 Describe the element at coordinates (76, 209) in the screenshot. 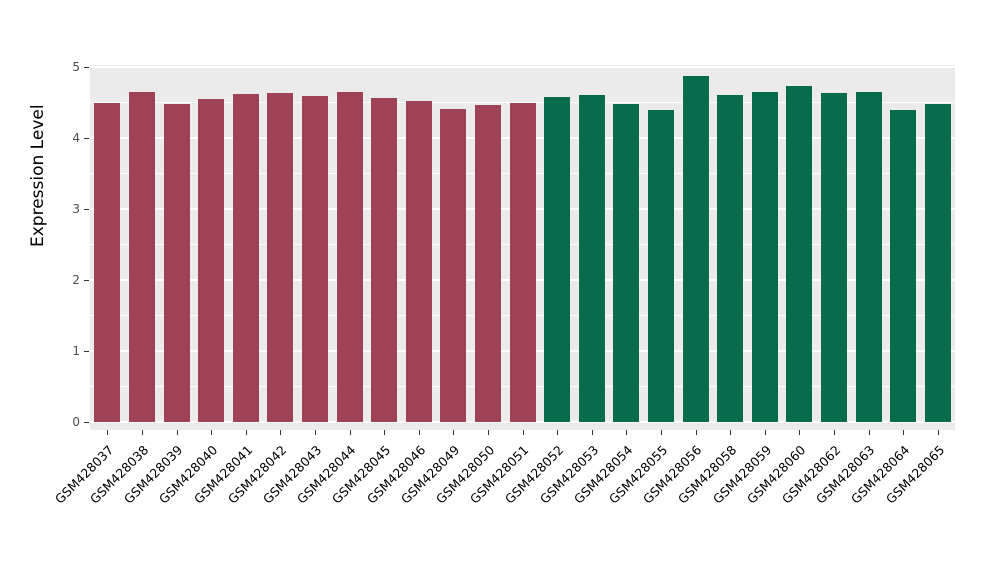

I see `y-tick-label: 3` at that location.